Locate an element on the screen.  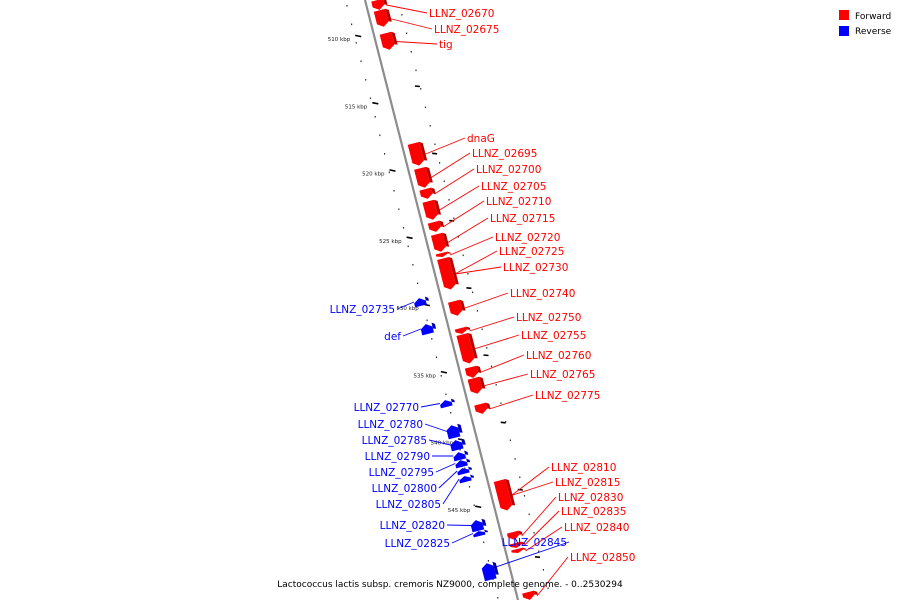
gene-label: LLNZ_02850 is located at coordinates (602, 558).